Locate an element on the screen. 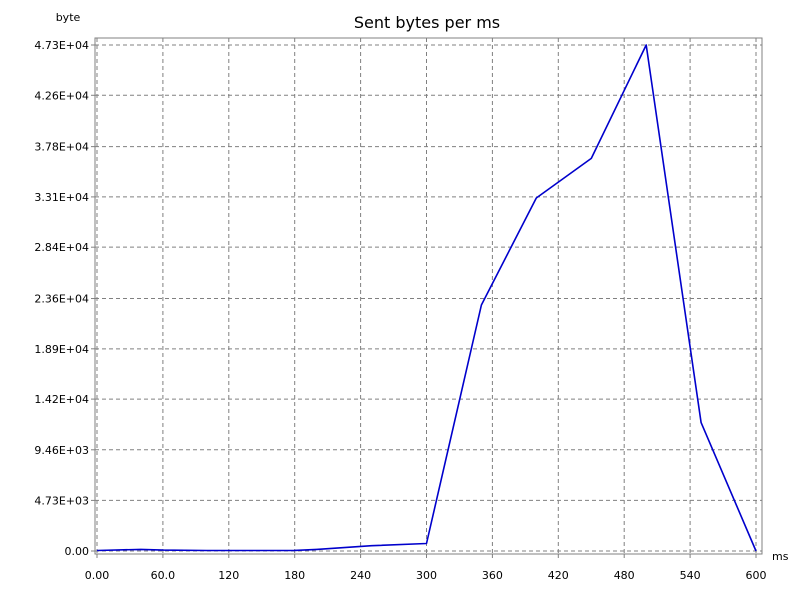 The width and height of the screenshot is (800, 600). x-tick-label: 120 is located at coordinates (228, 575).